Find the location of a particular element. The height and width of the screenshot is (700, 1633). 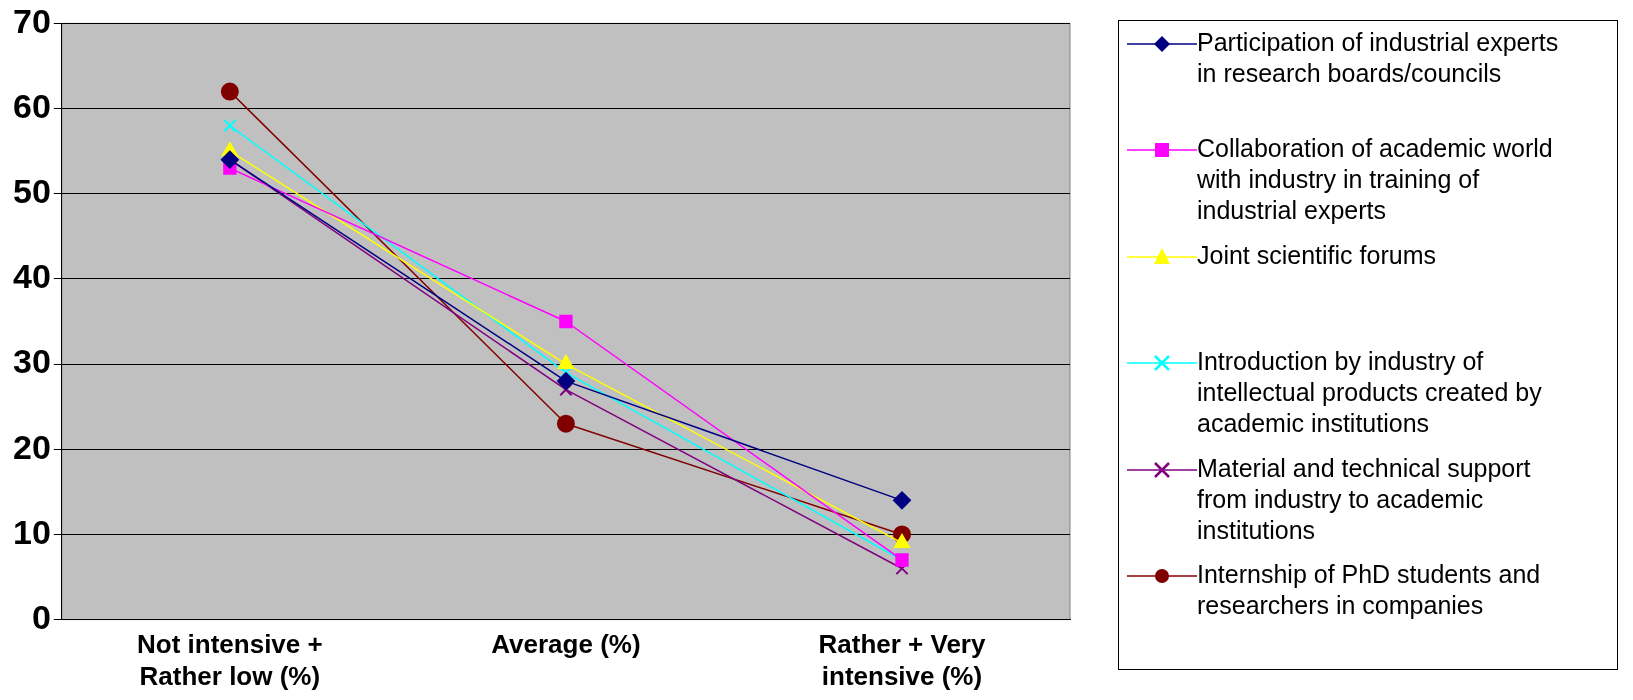

legend-label: Introduction by industry of intellectual products created by academic institutions is located at coordinates (1370, 393).